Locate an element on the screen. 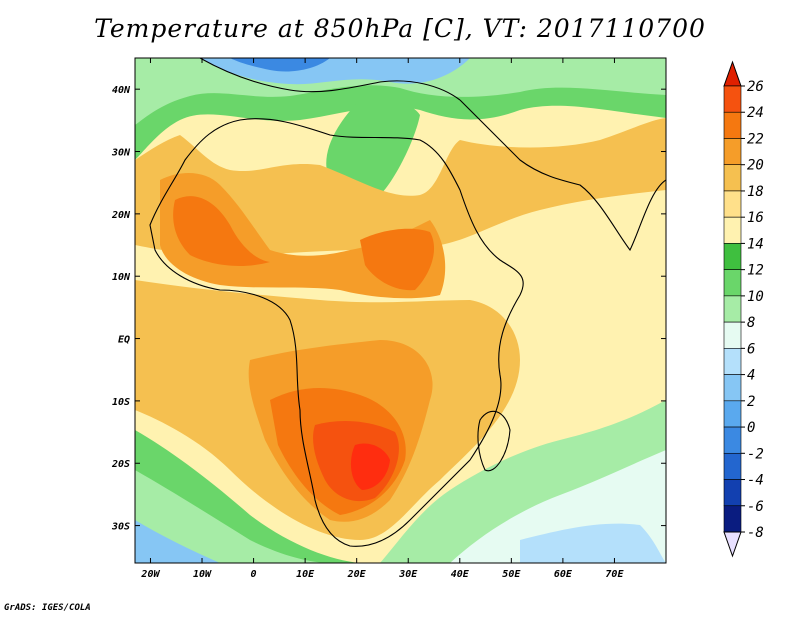 The width and height of the screenshot is (800, 618). lat-tick-label: 20S is located at coordinates (120, 464).